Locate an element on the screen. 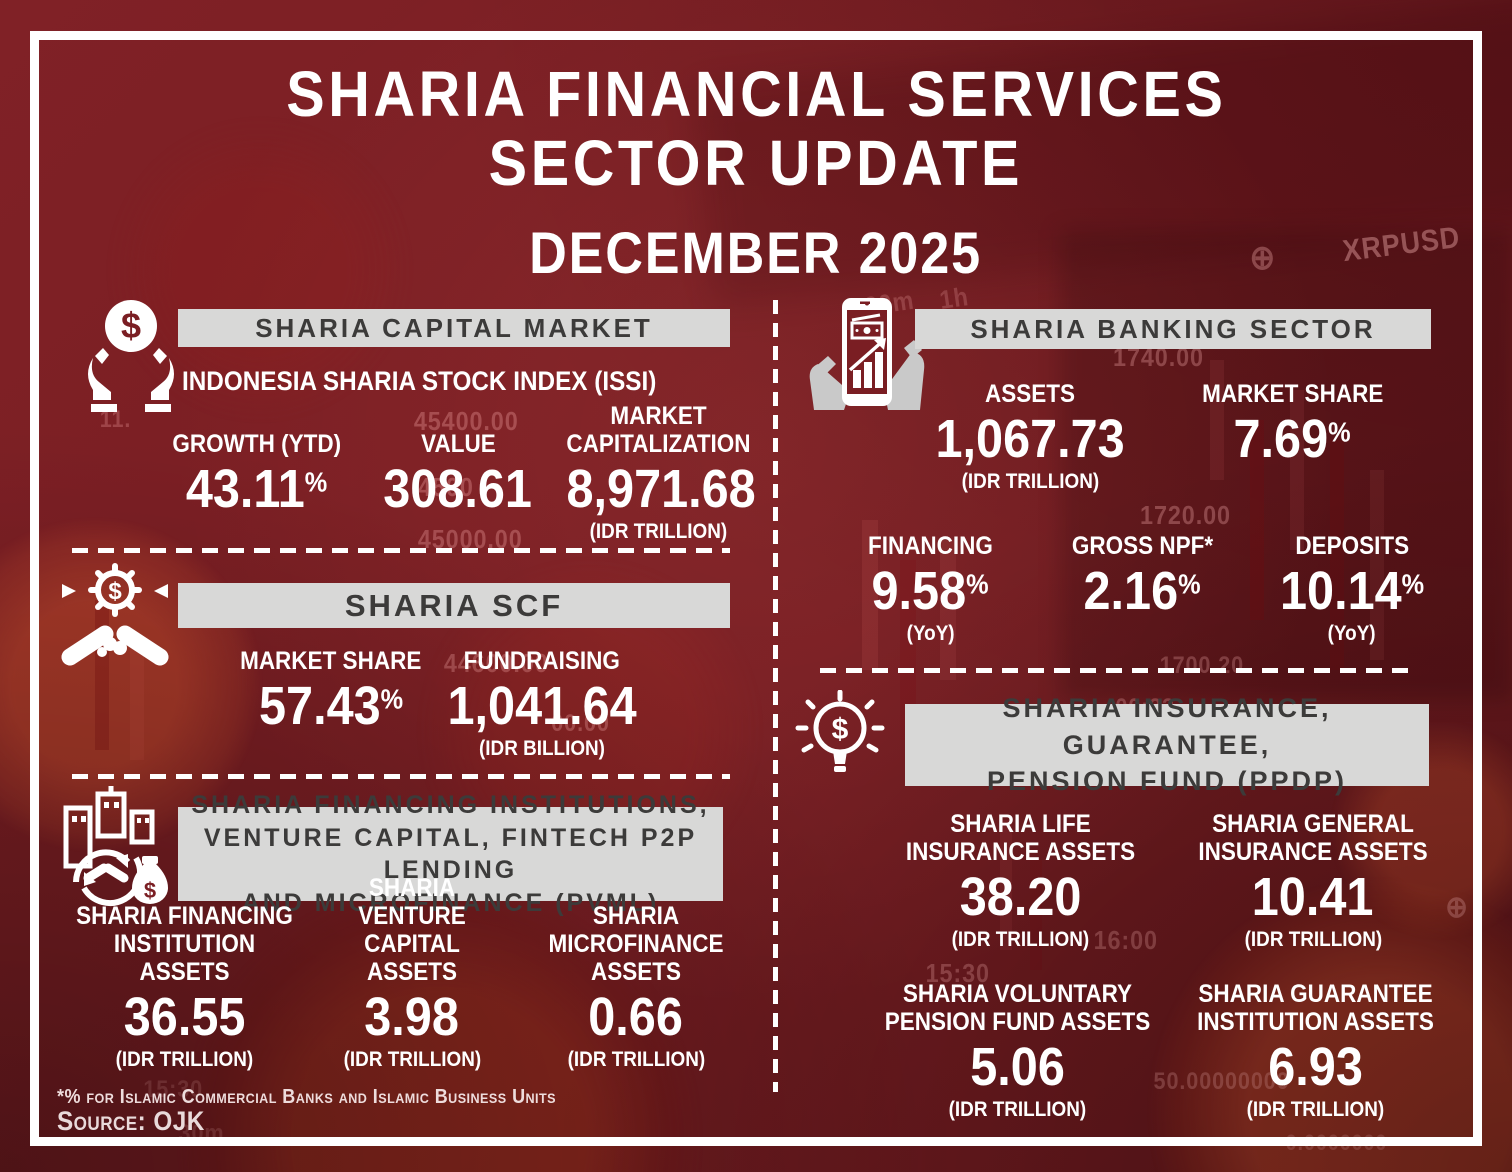 This screenshot has width=1512, height=1172. stat-value: 308.61 is located at coordinates (458, 489).